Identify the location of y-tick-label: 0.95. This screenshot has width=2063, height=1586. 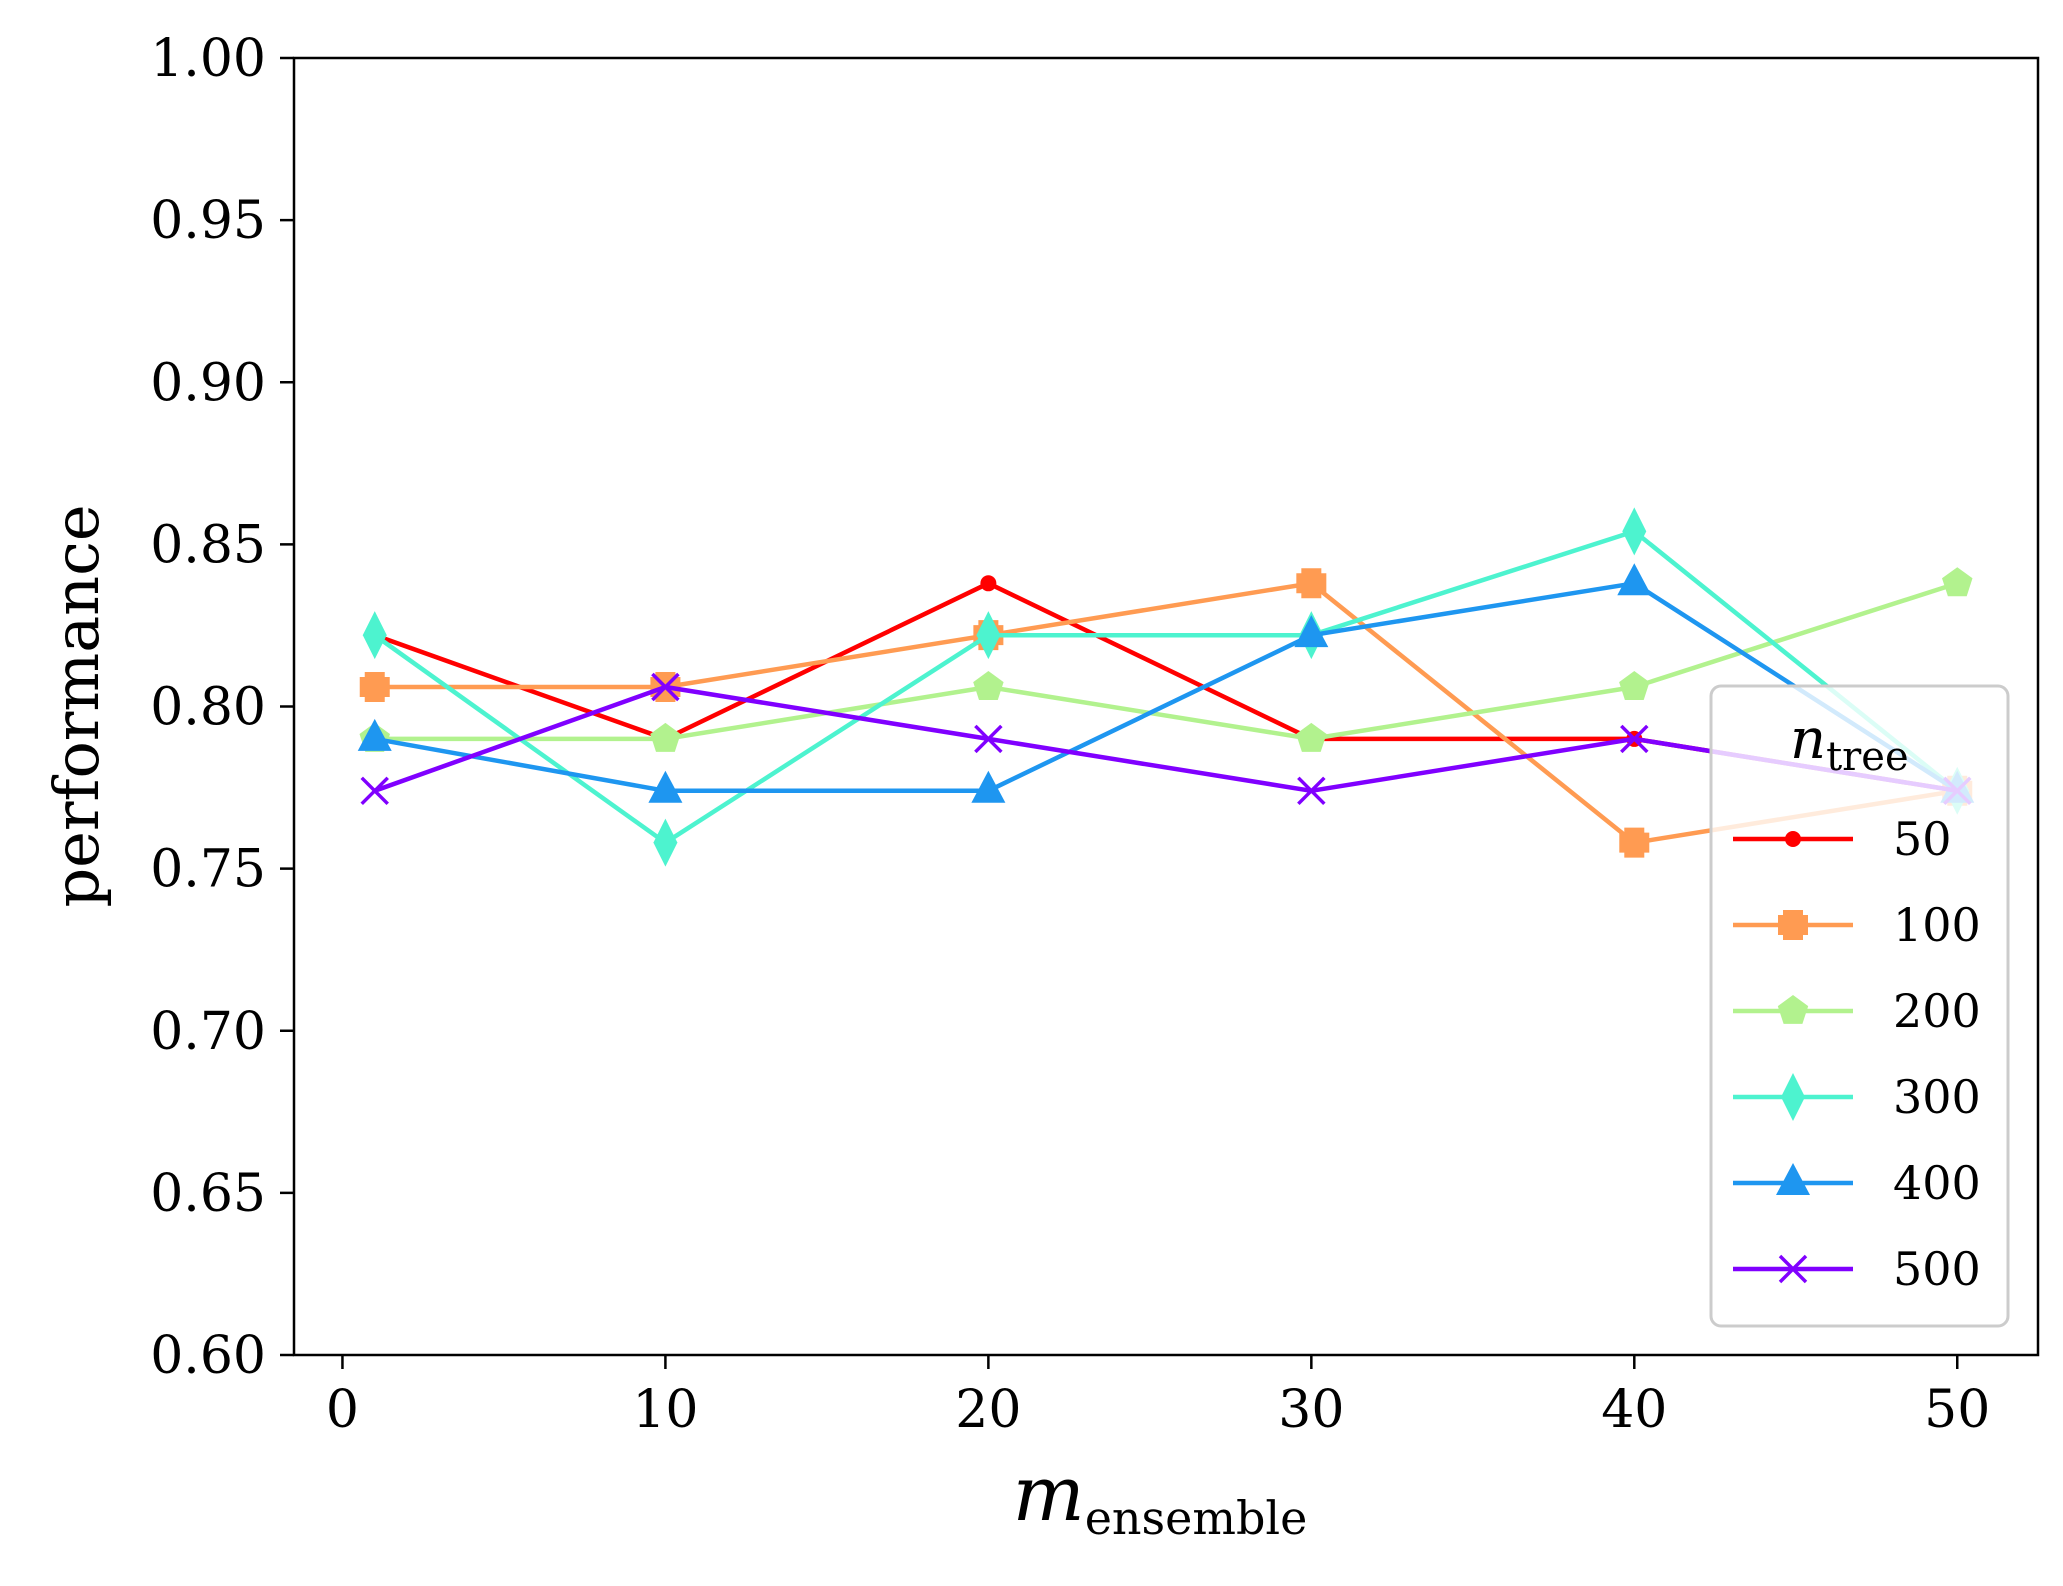
(208, 221).